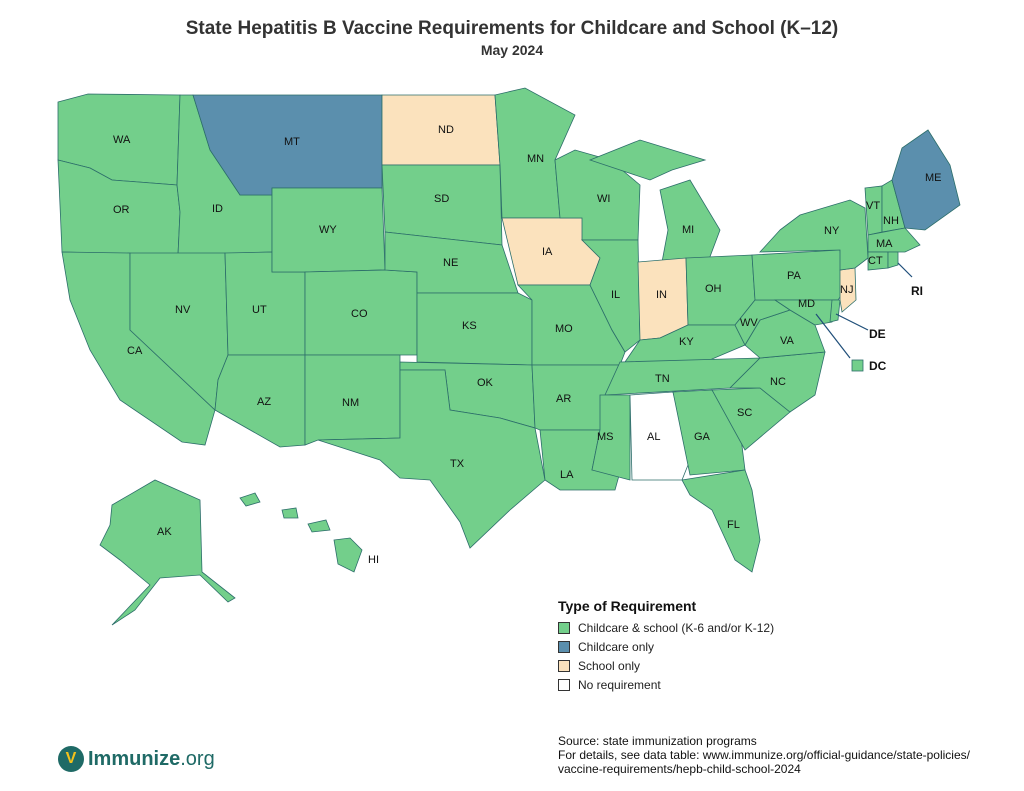 This screenshot has height=791, width=1024. What do you see at coordinates (794, 276) in the screenshot?
I see `label-pa: PA` at bounding box center [794, 276].